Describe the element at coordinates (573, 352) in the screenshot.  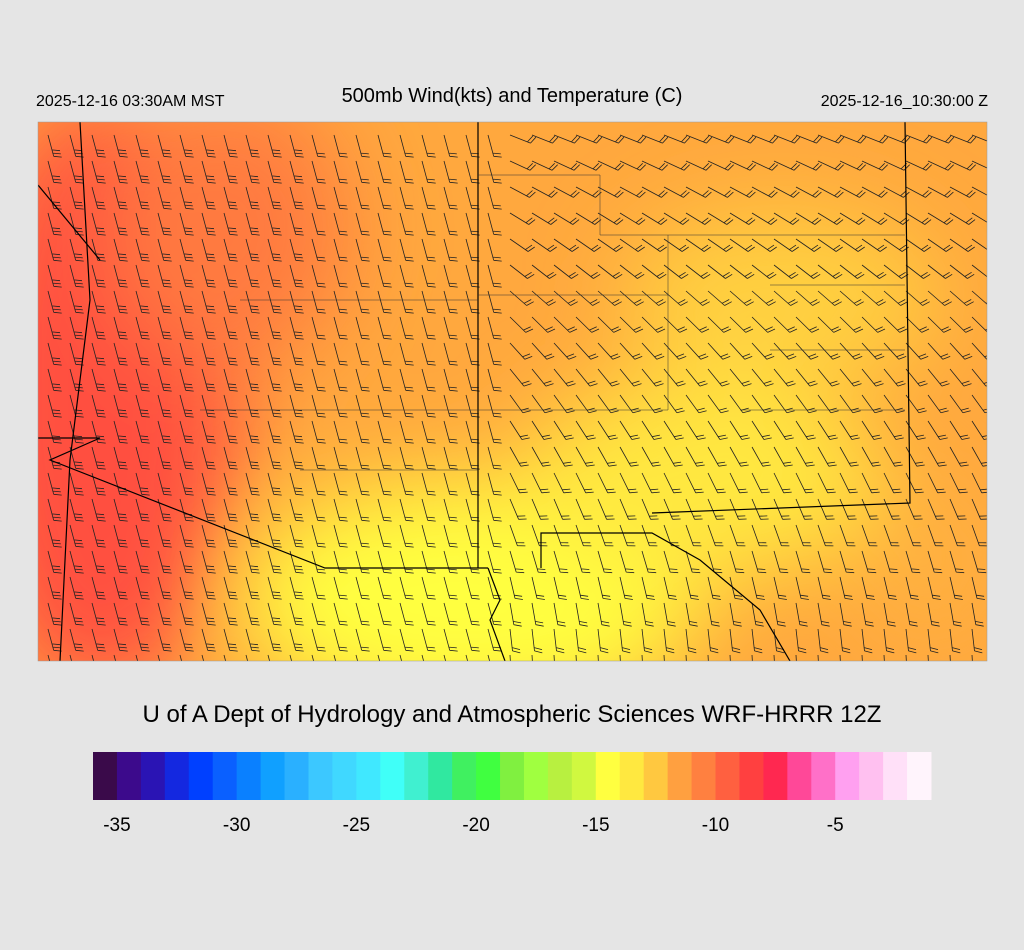
I see `border` at that location.